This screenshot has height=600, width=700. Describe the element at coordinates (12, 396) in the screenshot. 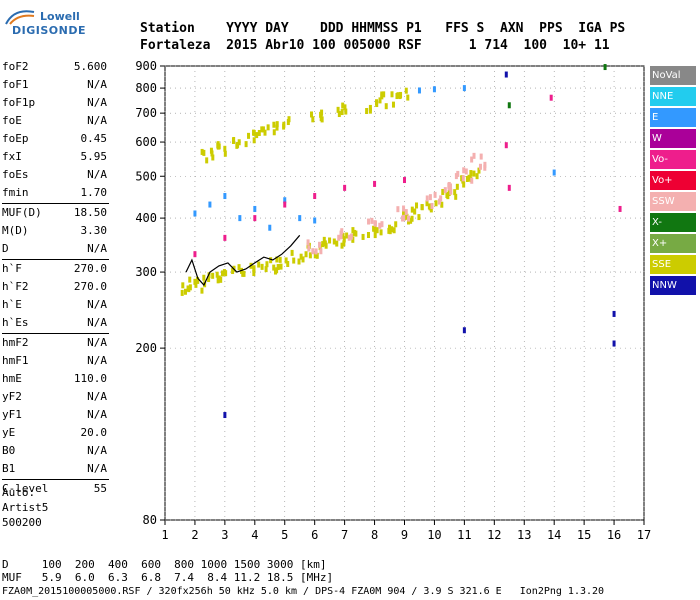

I see `param-label: yF2` at that location.